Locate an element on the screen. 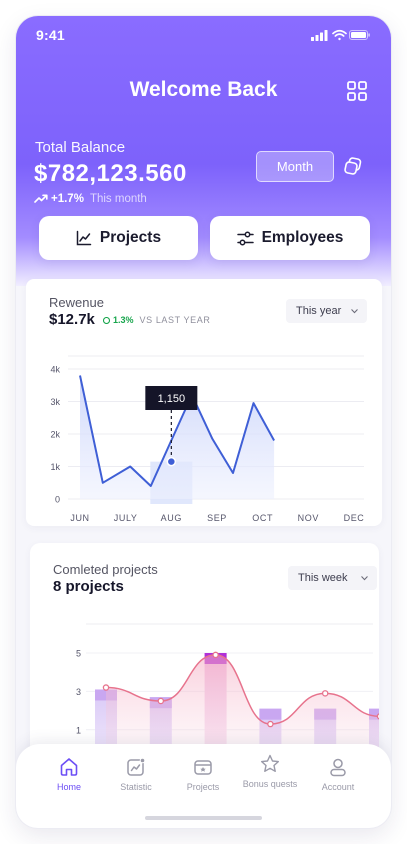 Image resolution: width=407 pixels, height=844 pixels. grid-icon is located at coordinates (357, 91).